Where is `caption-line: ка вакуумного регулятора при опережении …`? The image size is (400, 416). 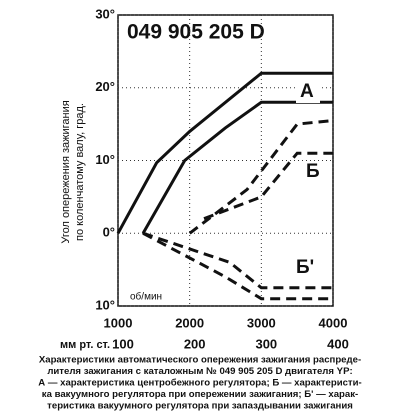
caption-line: ка вакуумного регулятора при опережении … is located at coordinates (200, 394).